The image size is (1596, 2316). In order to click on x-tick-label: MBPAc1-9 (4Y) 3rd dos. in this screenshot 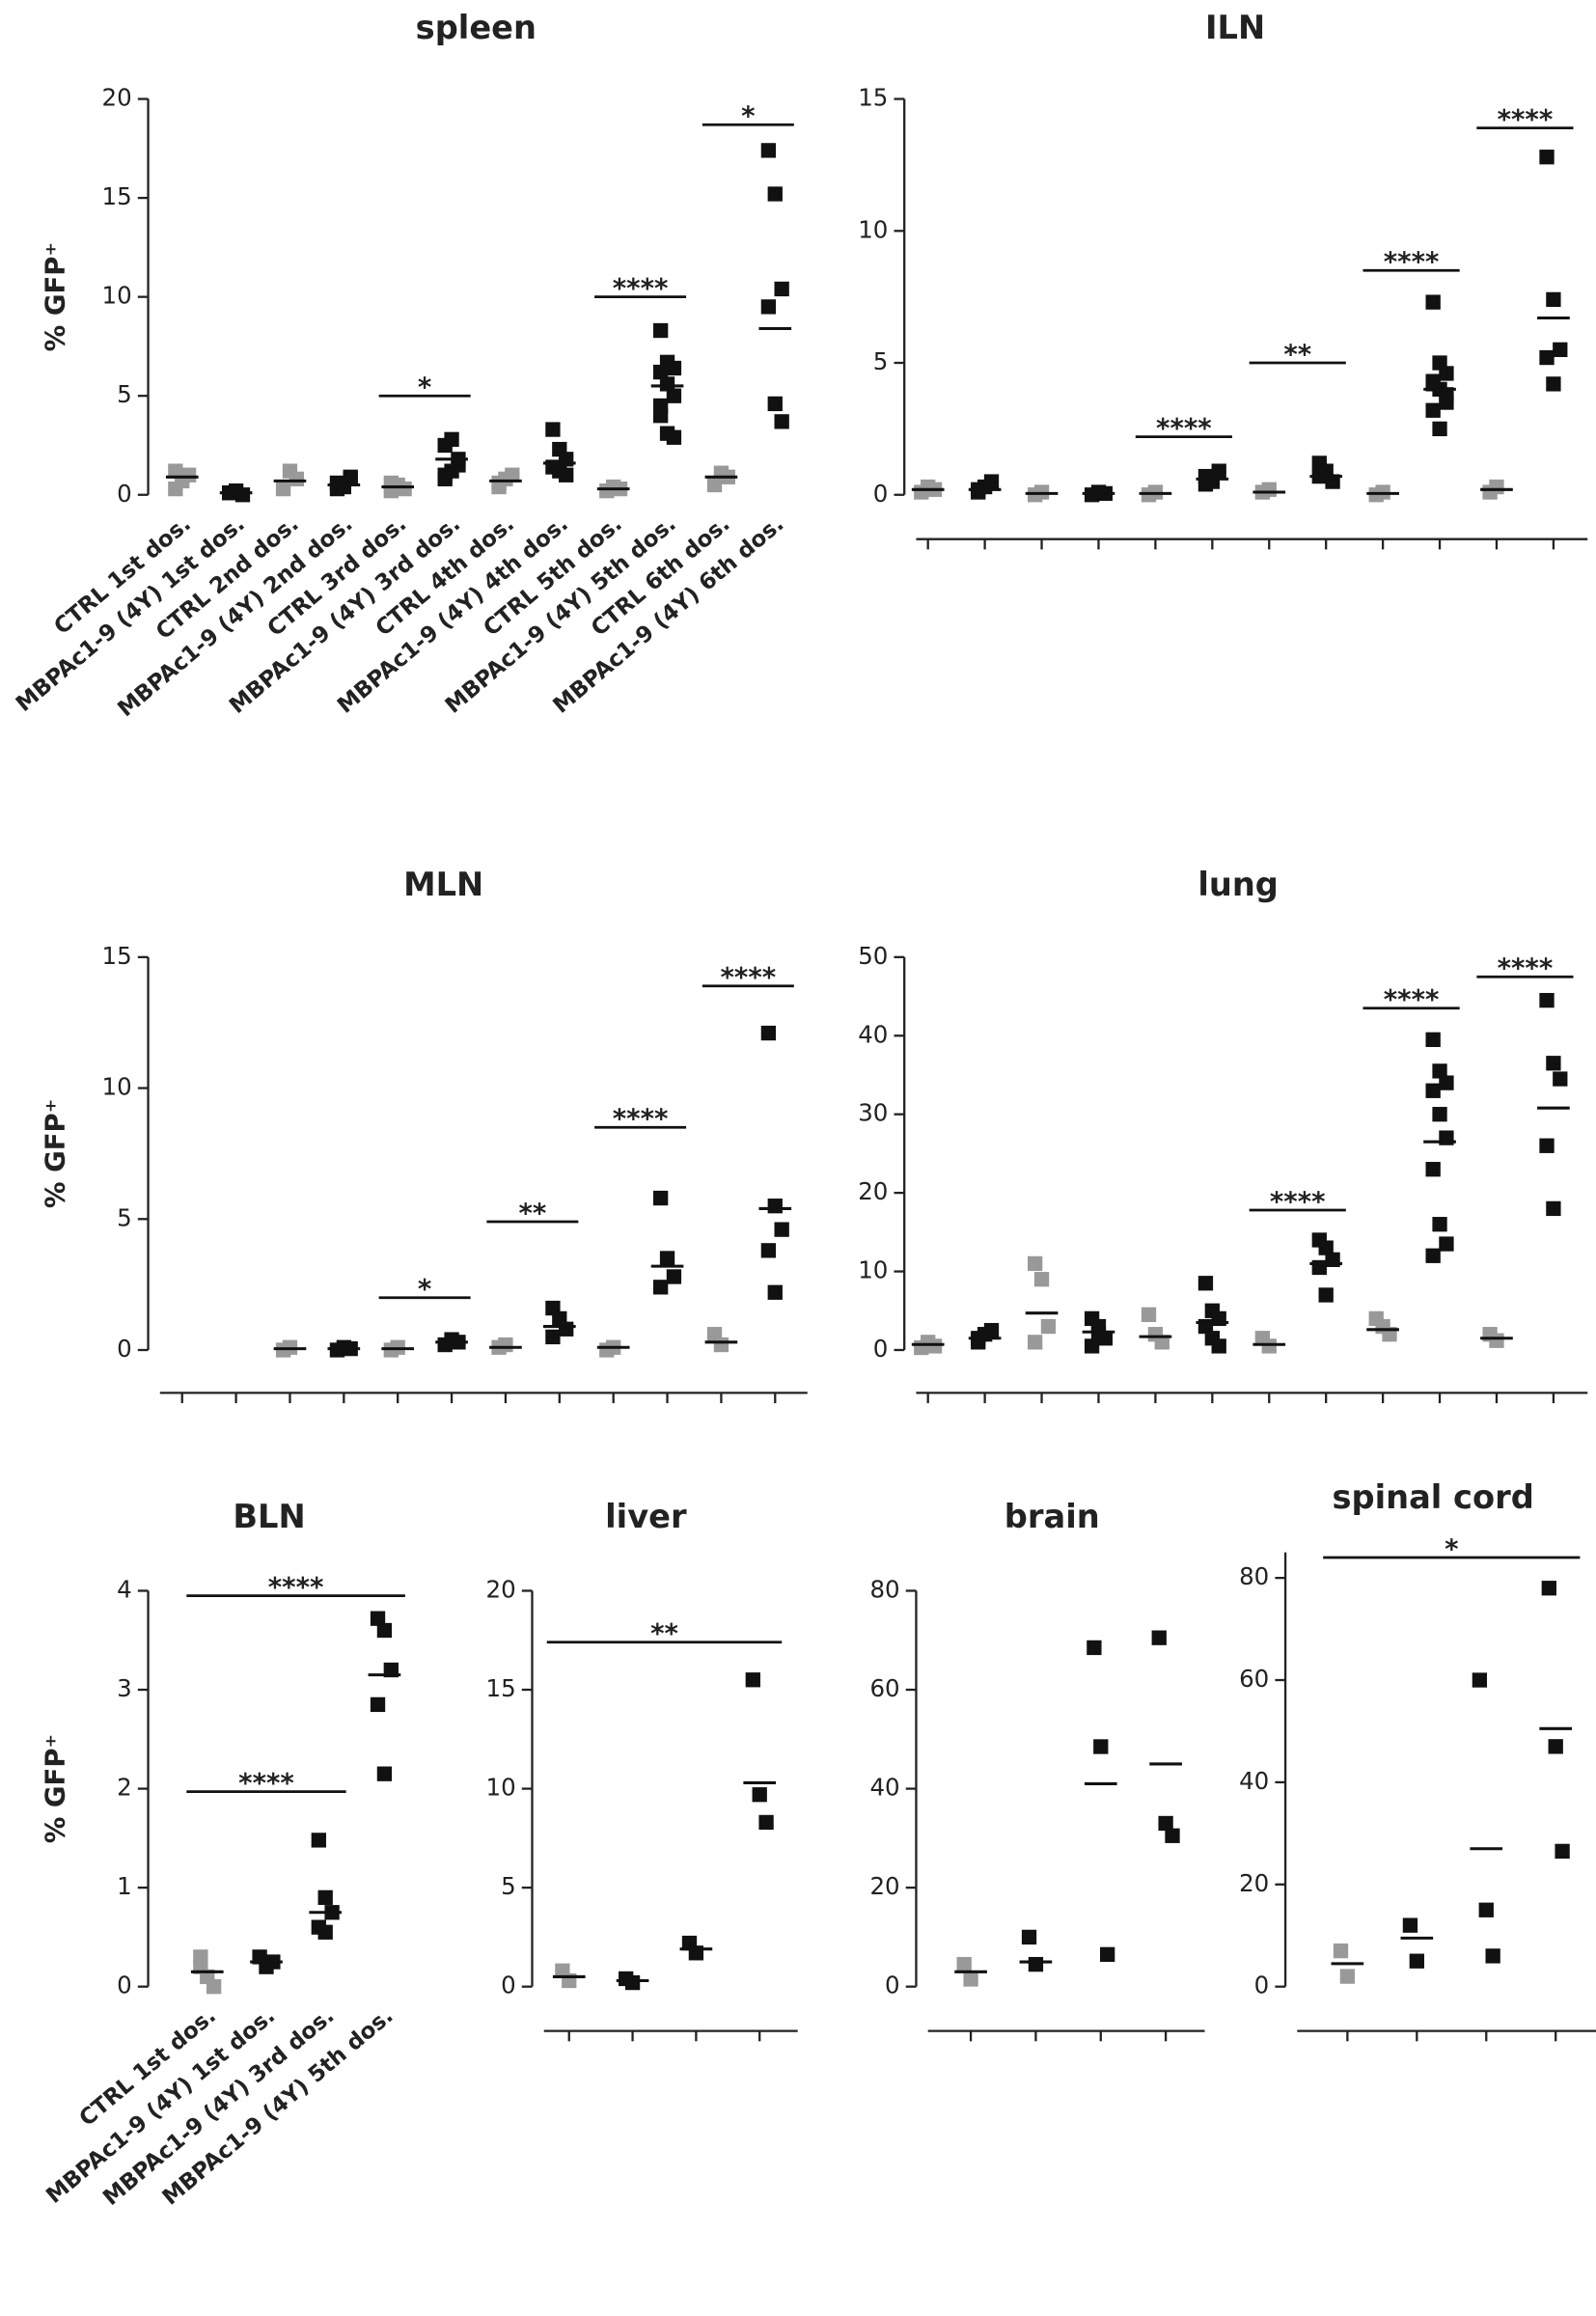, I will do `click(219, 2107)`.